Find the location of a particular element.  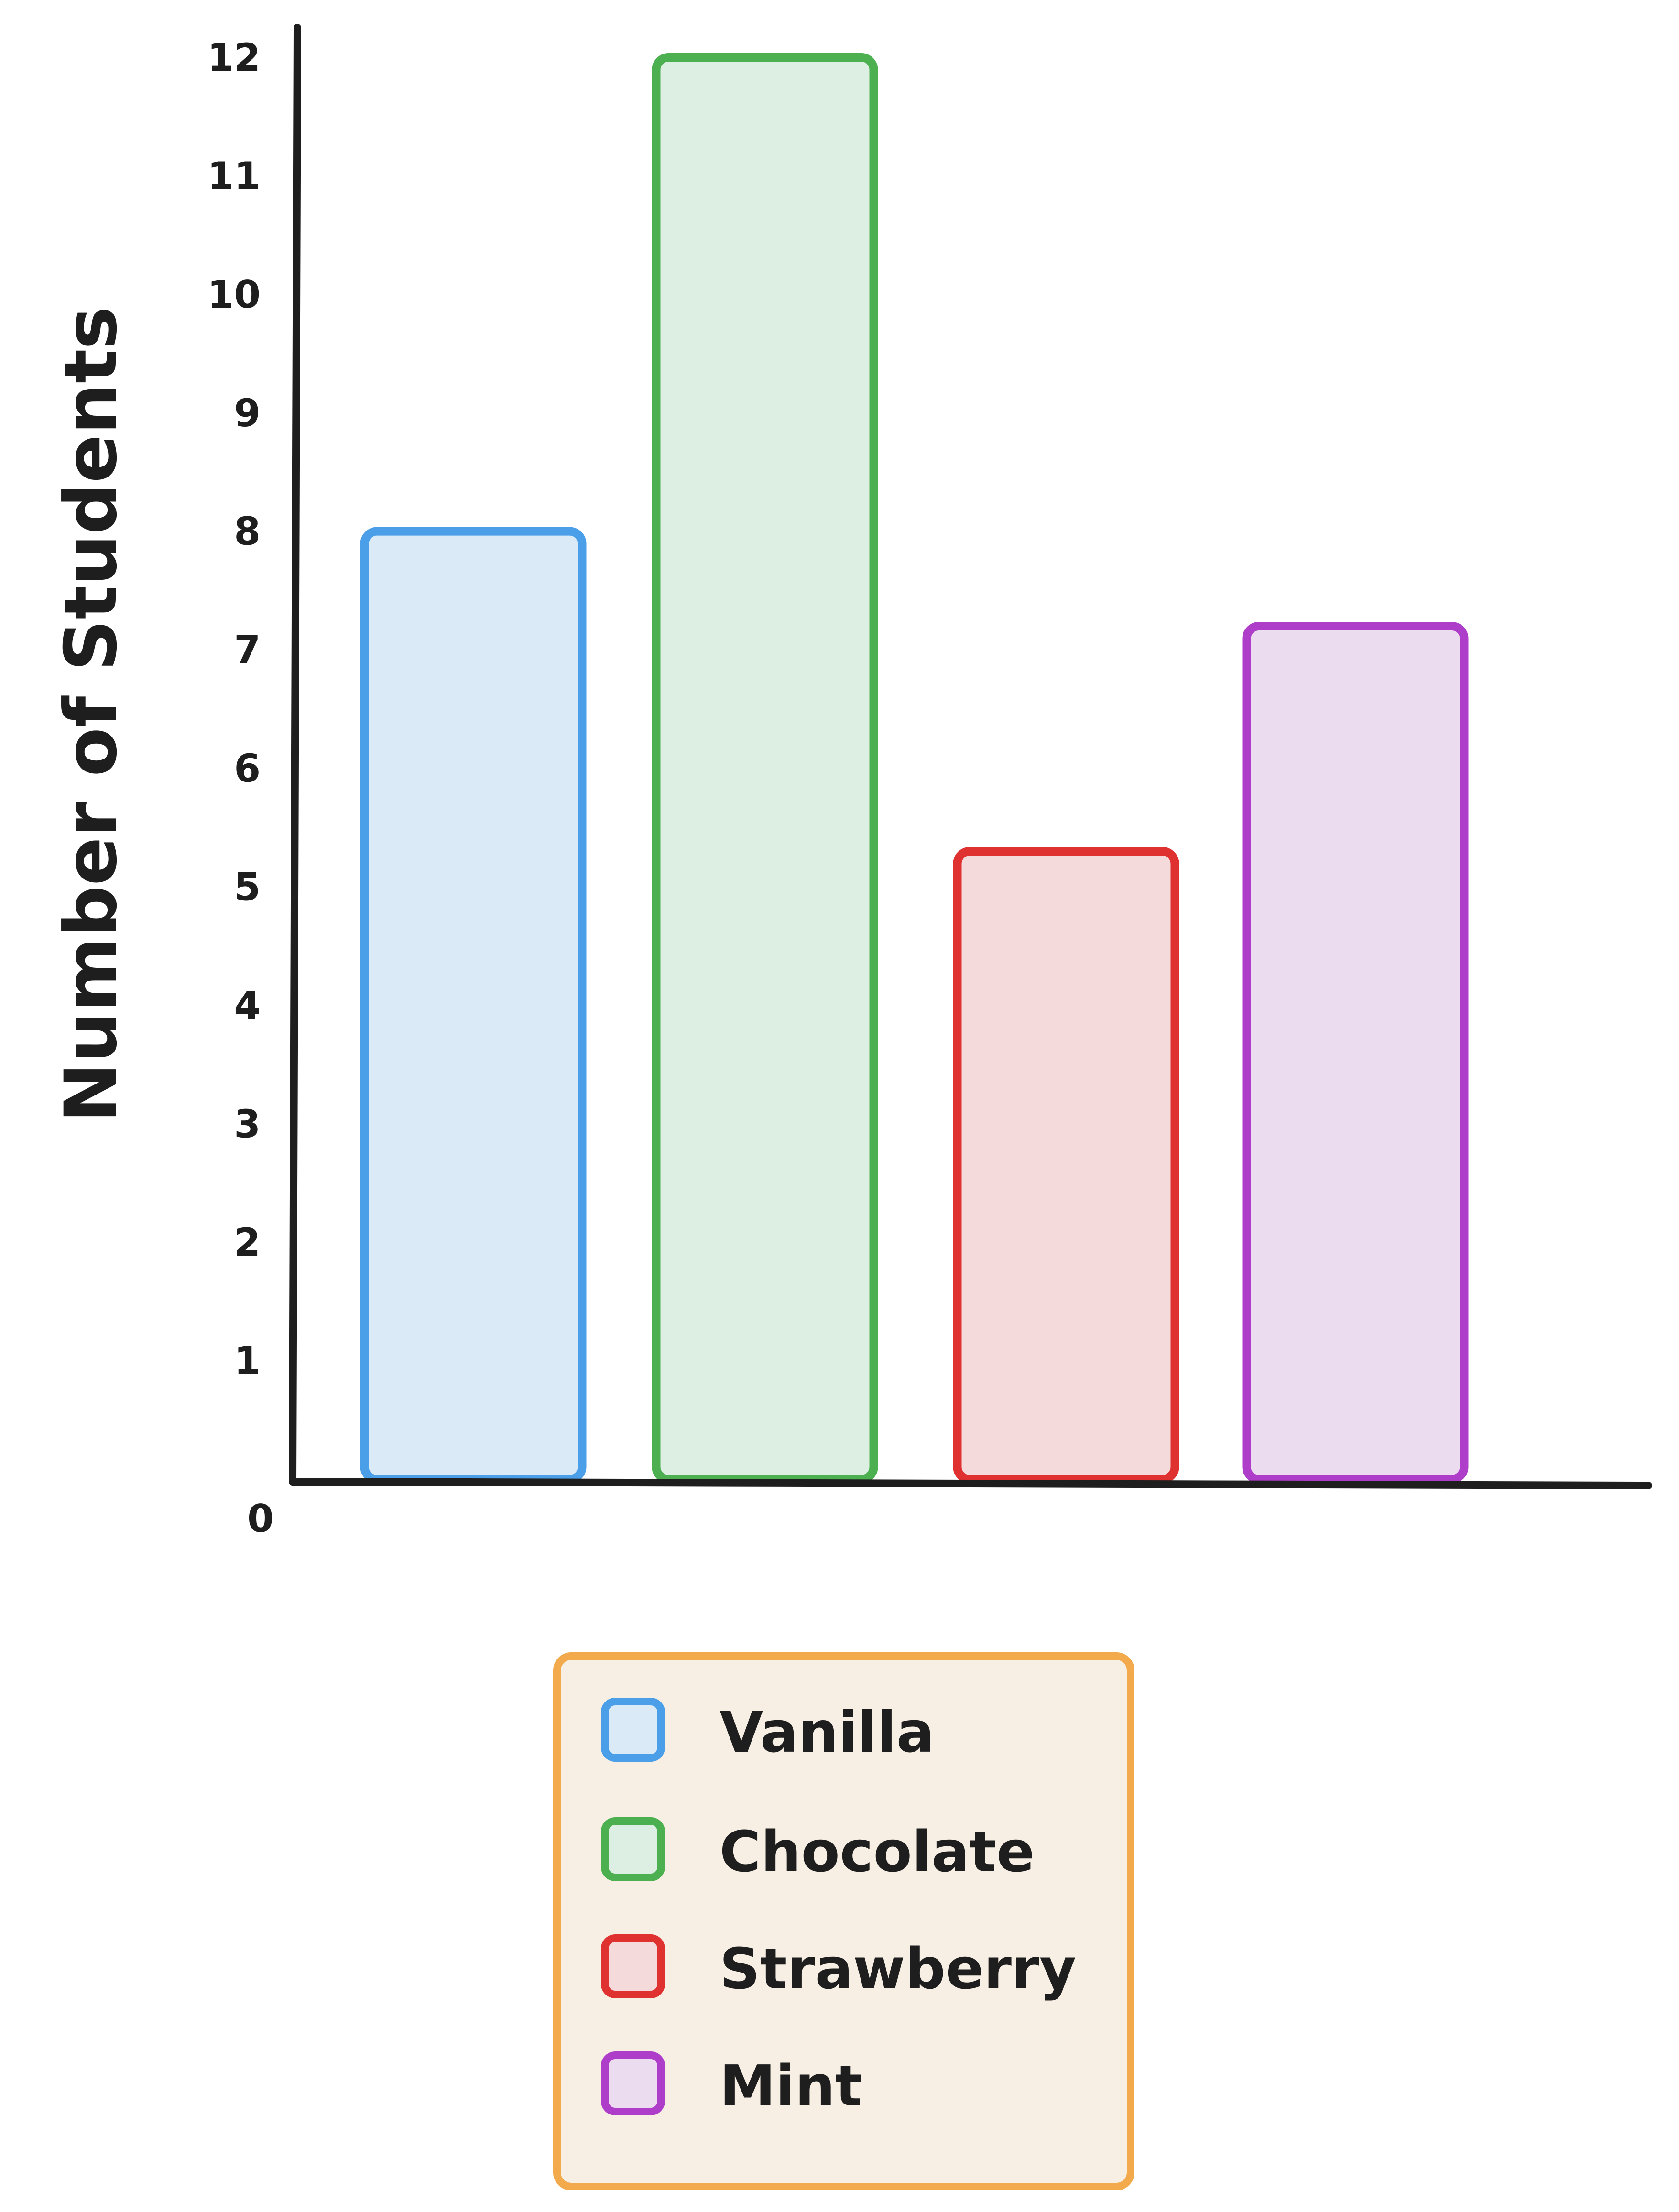

y-tick-label: 7 is located at coordinates (247, 650).